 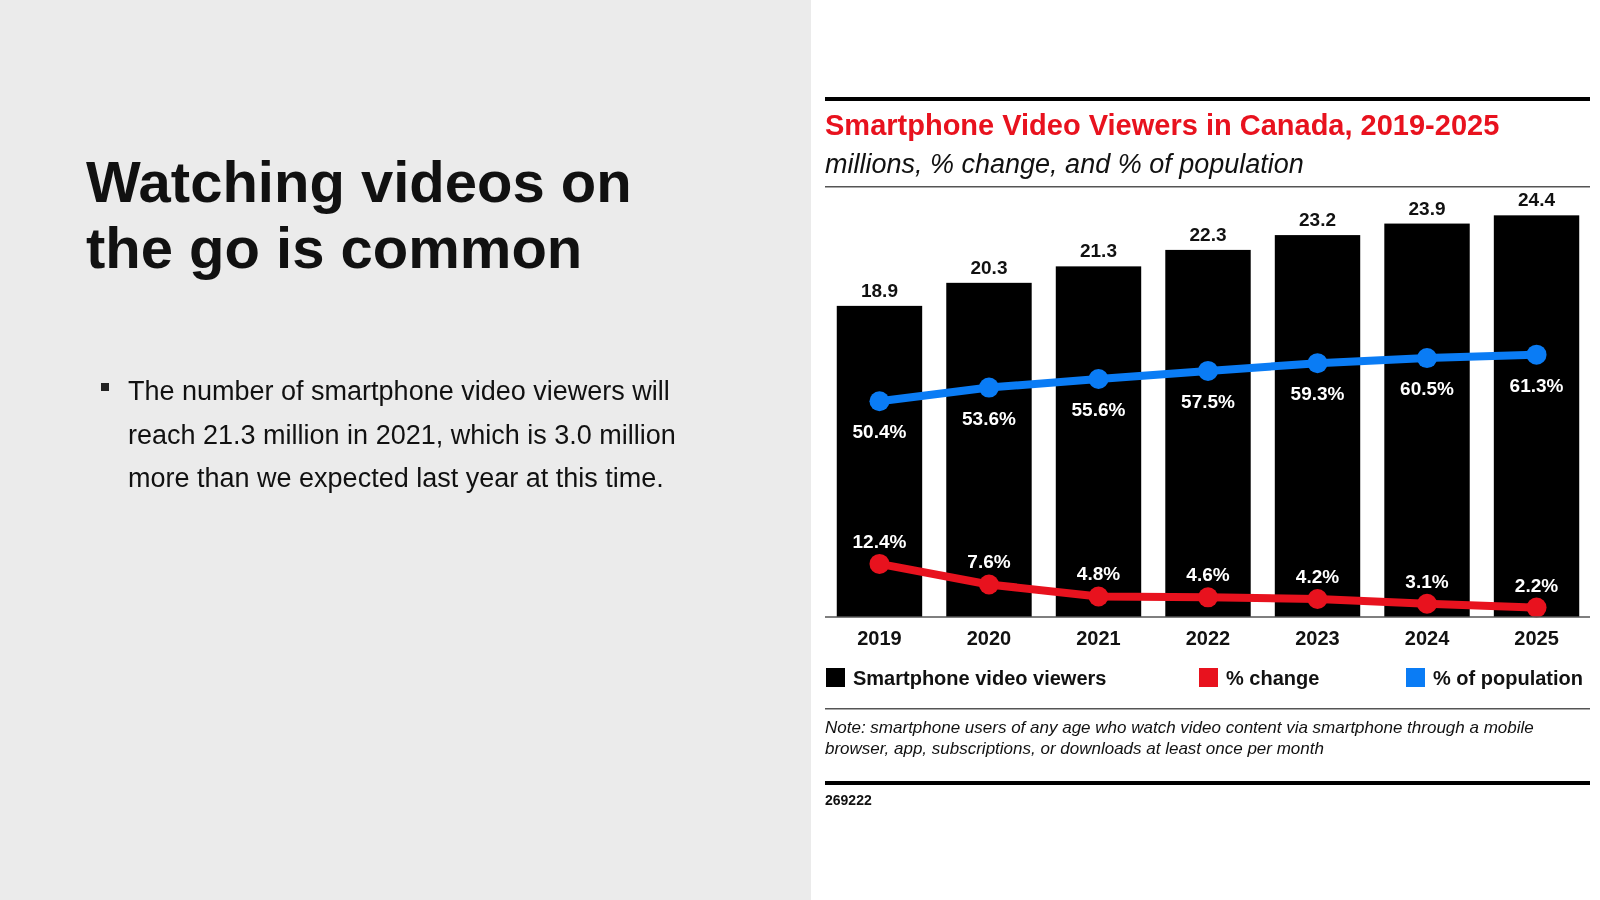 What do you see at coordinates (1098, 251) in the screenshot?
I see `data-label: 21.3` at bounding box center [1098, 251].